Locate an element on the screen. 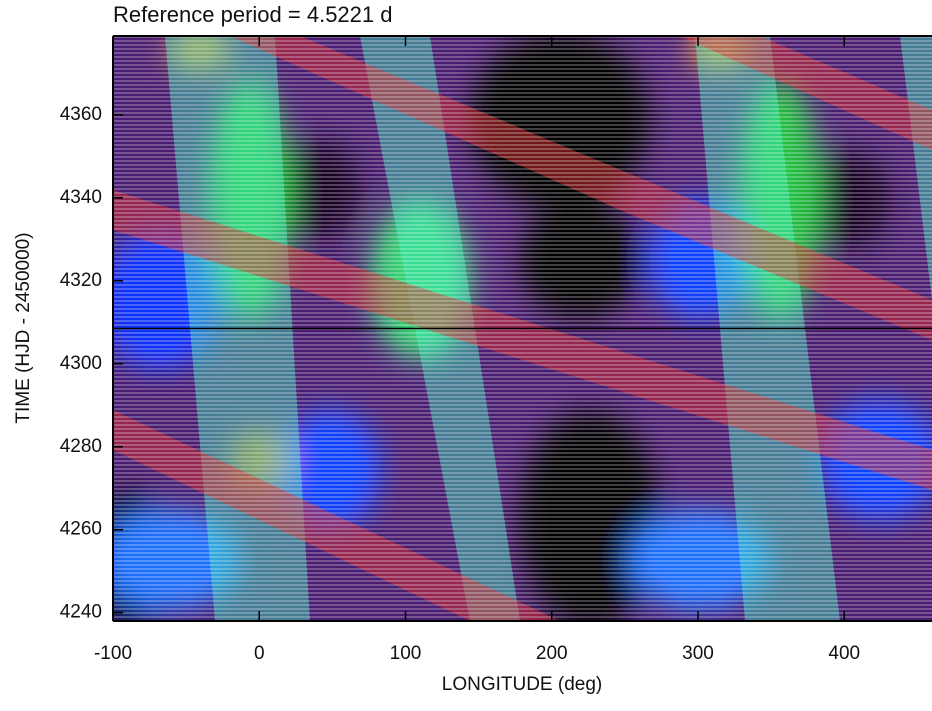 The height and width of the screenshot is (711, 932). y-tick-label: 4240 is located at coordinates (81, 612).